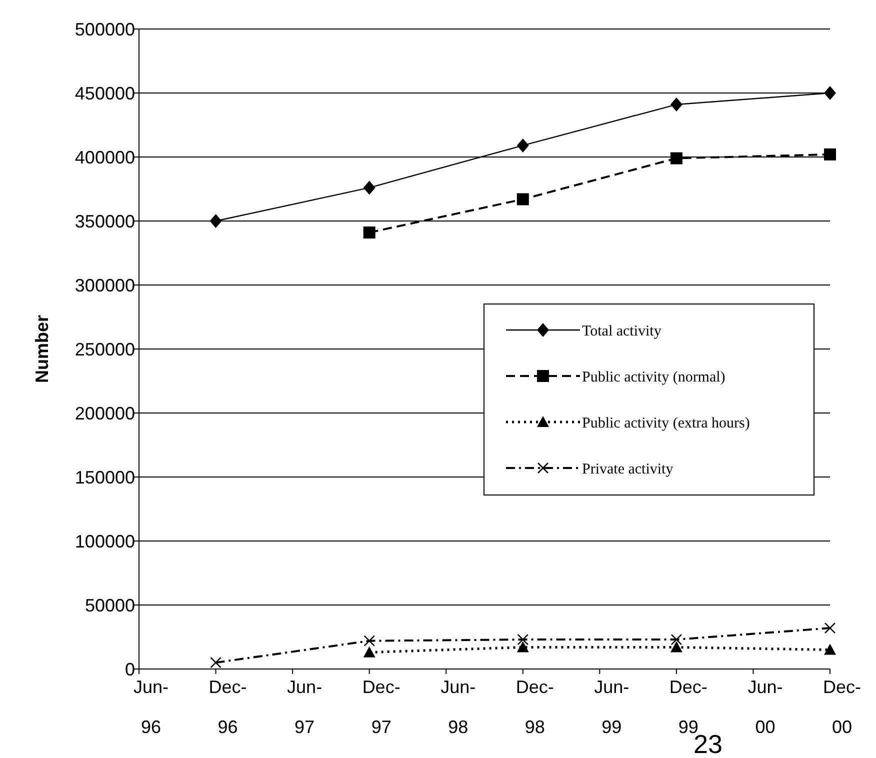  Describe the element at coordinates (612, 707) in the screenshot. I see `x-tick-label: Jun-99` at that location.